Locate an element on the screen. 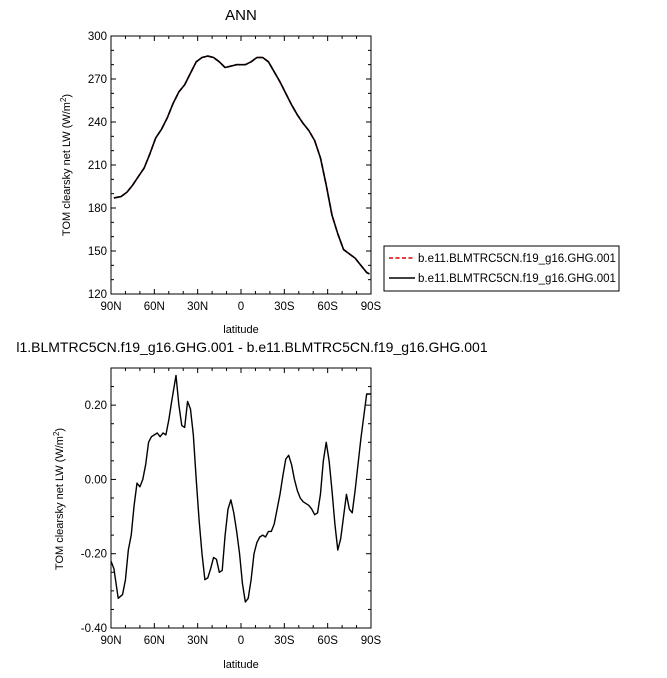  bottom-chart-ylabel: TOM clearsky net LW (W/m2) is located at coordinates (59, 499).